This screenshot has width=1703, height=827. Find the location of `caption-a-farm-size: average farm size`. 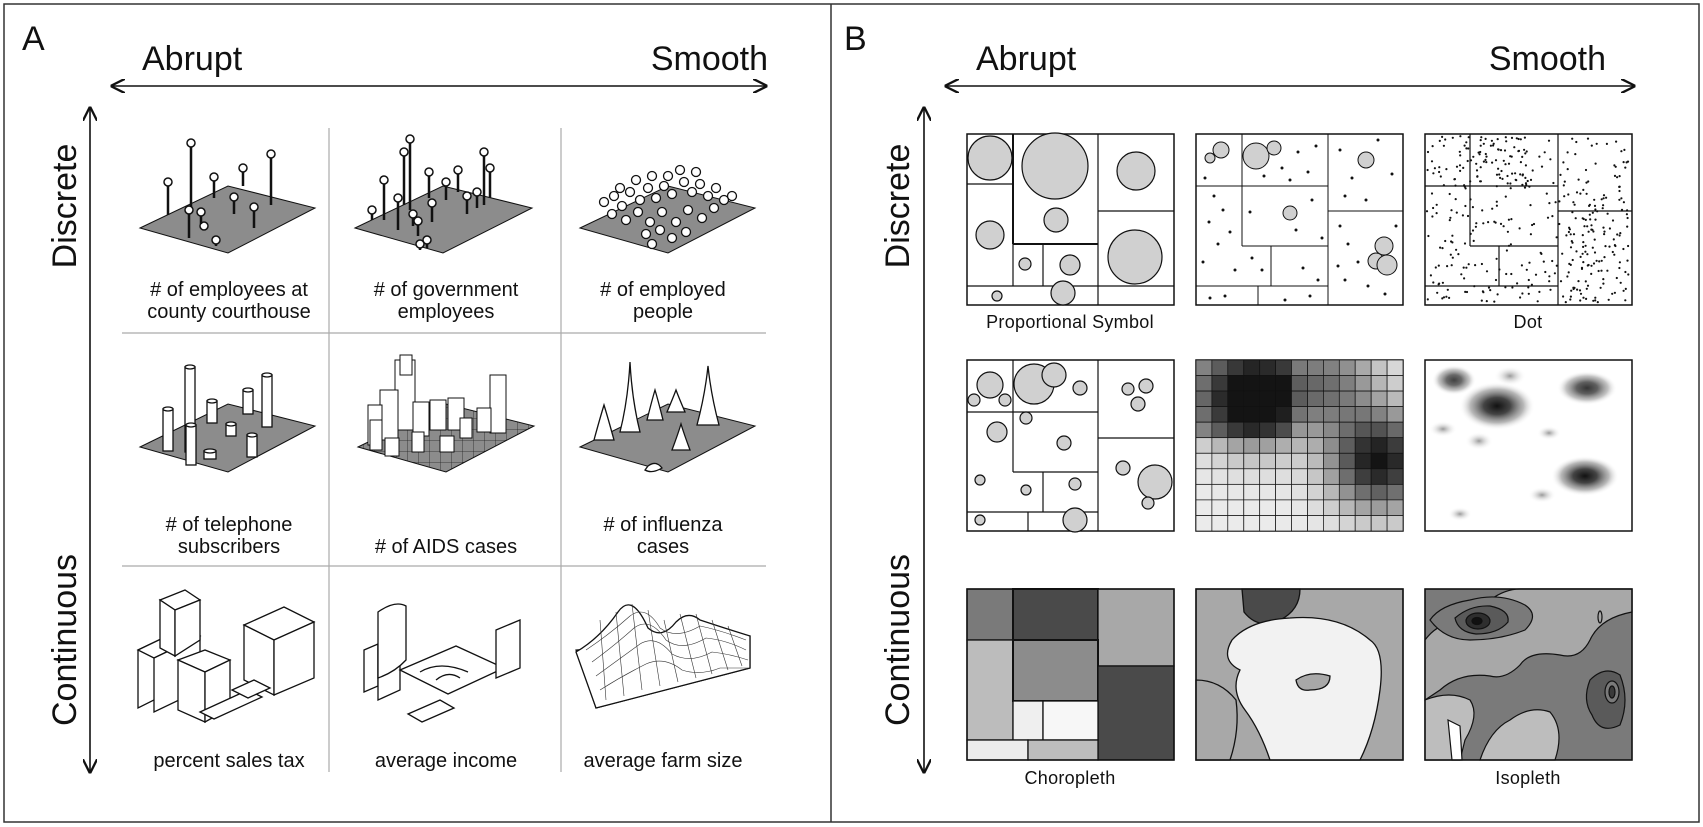

caption-a-farm-size: average farm size is located at coordinates (663, 761).